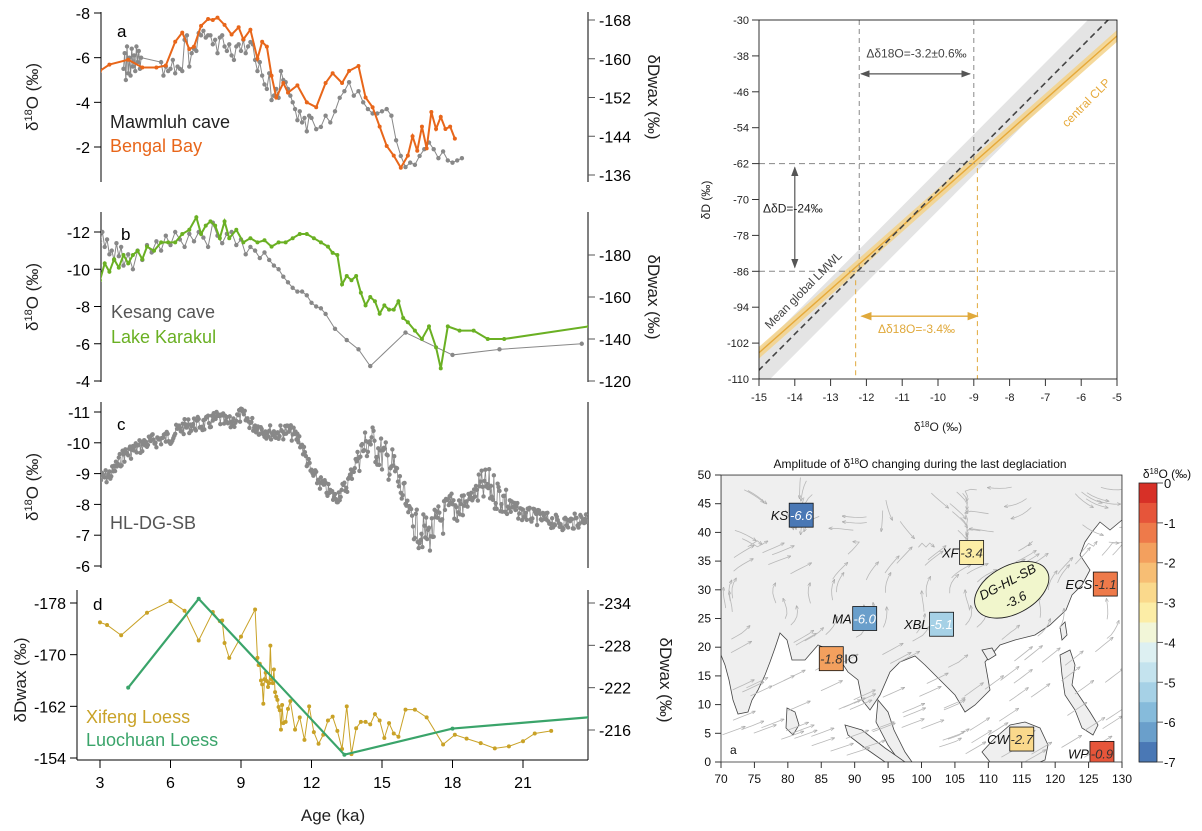  What do you see at coordinates (1011, 590) in the screenshot?
I see `region-ellipse` at bounding box center [1011, 590].